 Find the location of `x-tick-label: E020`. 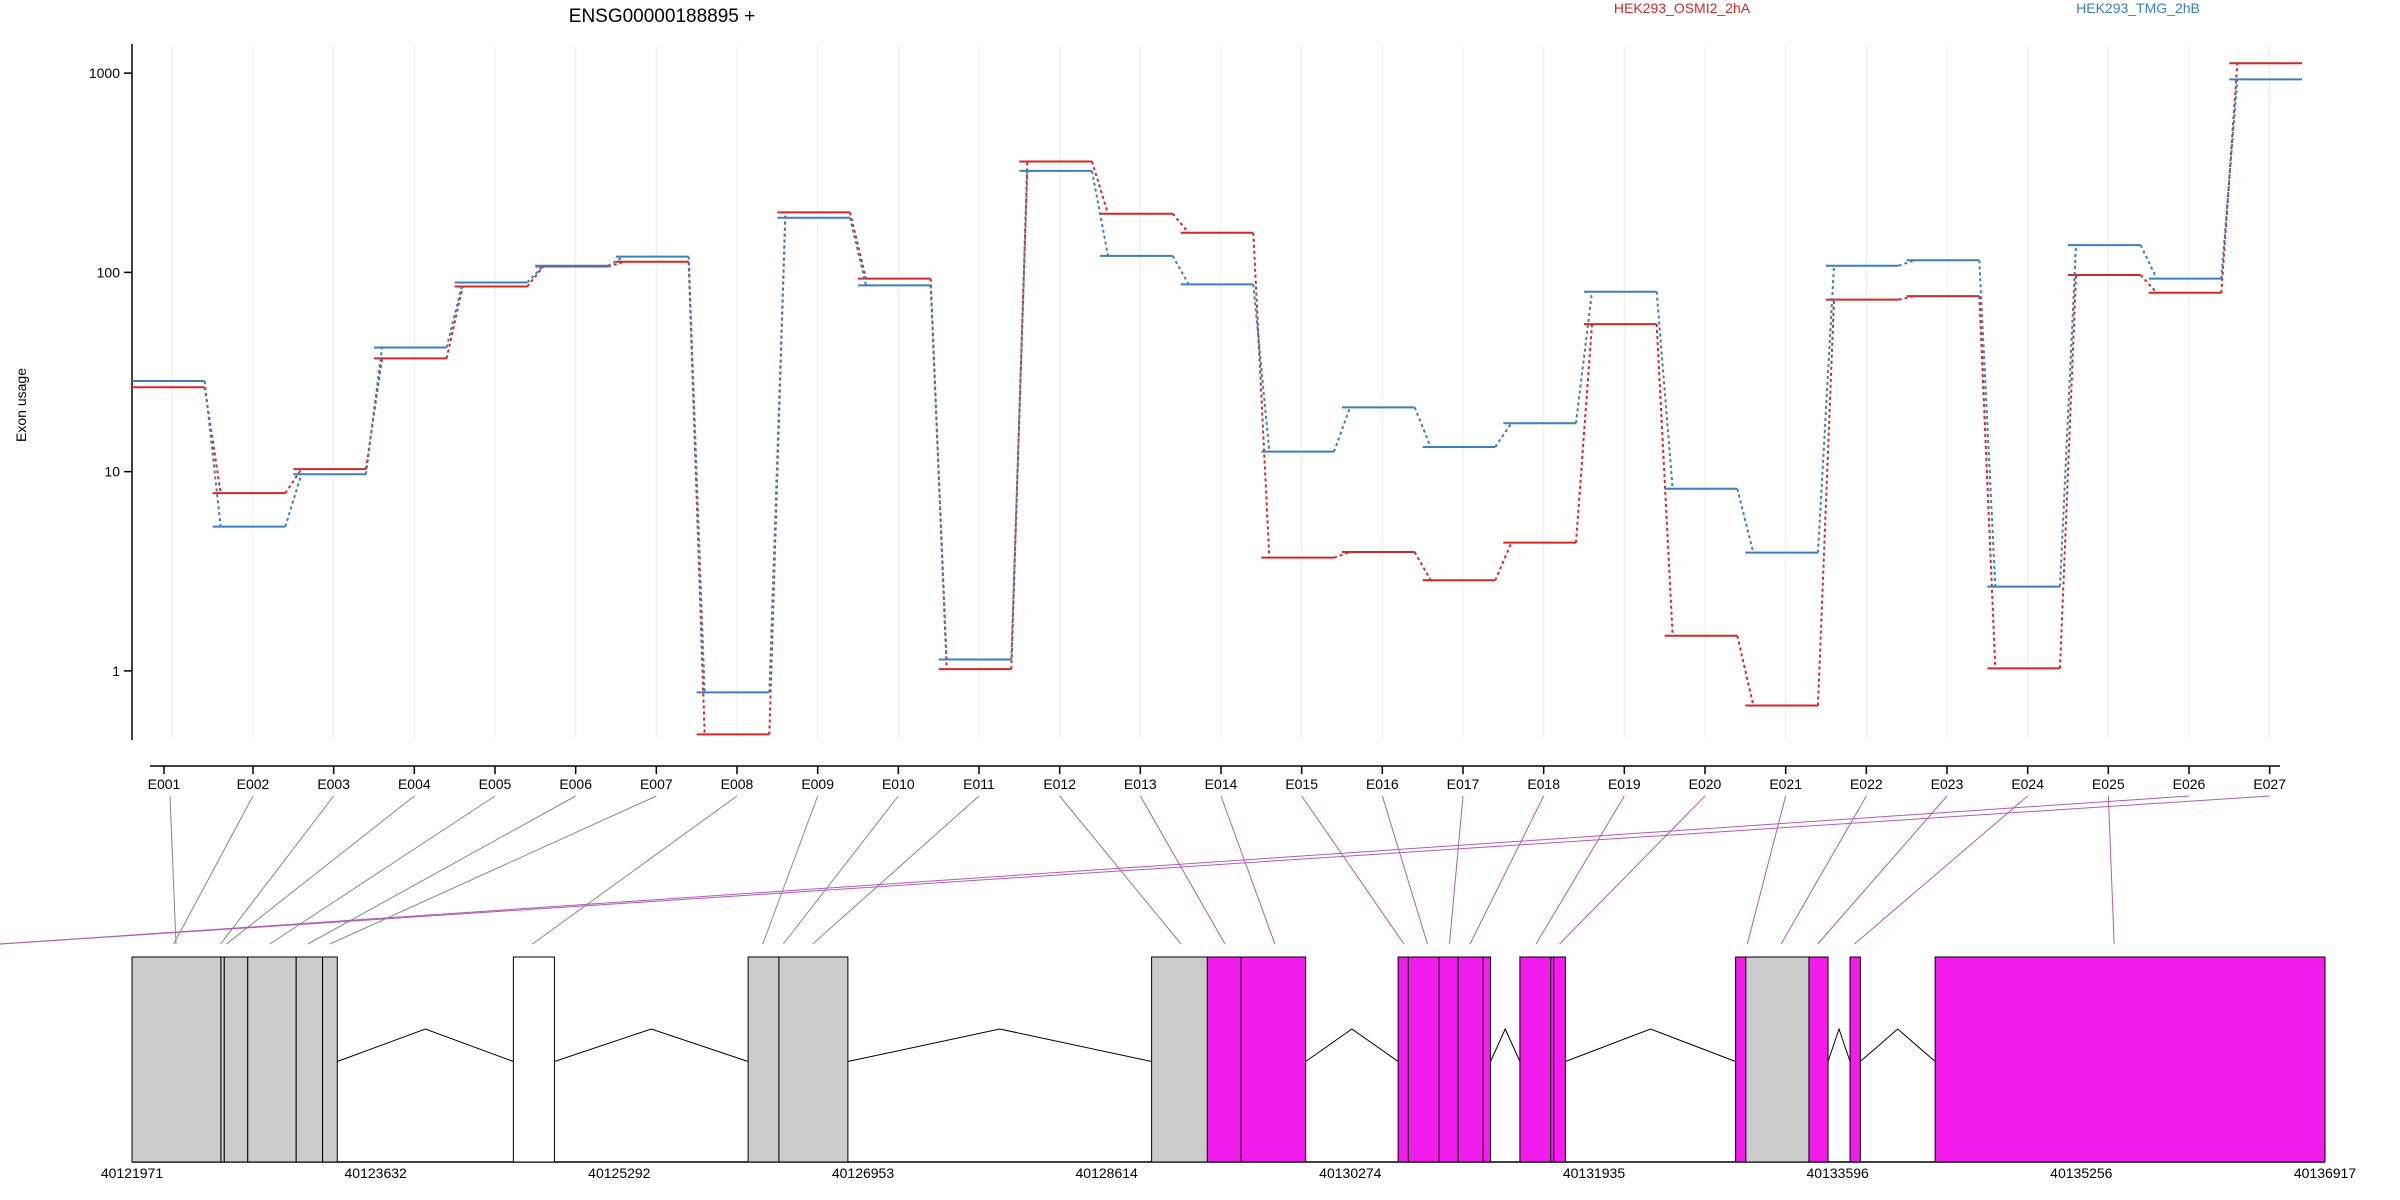

x-tick-label: E020 is located at coordinates (1705, 784).